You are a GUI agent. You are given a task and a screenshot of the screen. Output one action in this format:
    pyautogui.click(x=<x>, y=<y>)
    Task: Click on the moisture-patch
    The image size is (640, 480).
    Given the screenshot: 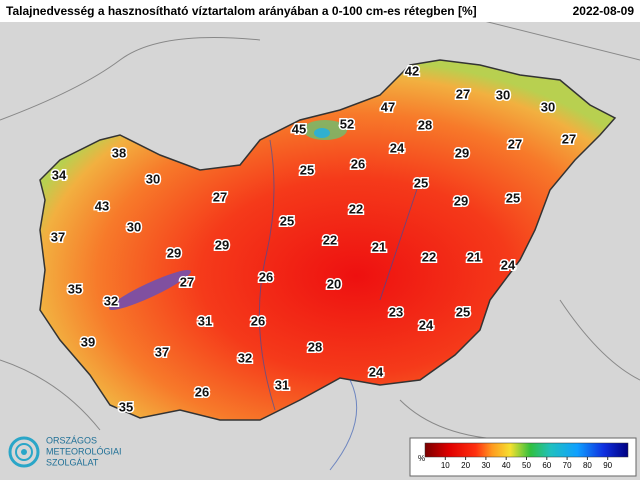 What is the action you would take?
    pyautogui.click(x=322, y=133)
    